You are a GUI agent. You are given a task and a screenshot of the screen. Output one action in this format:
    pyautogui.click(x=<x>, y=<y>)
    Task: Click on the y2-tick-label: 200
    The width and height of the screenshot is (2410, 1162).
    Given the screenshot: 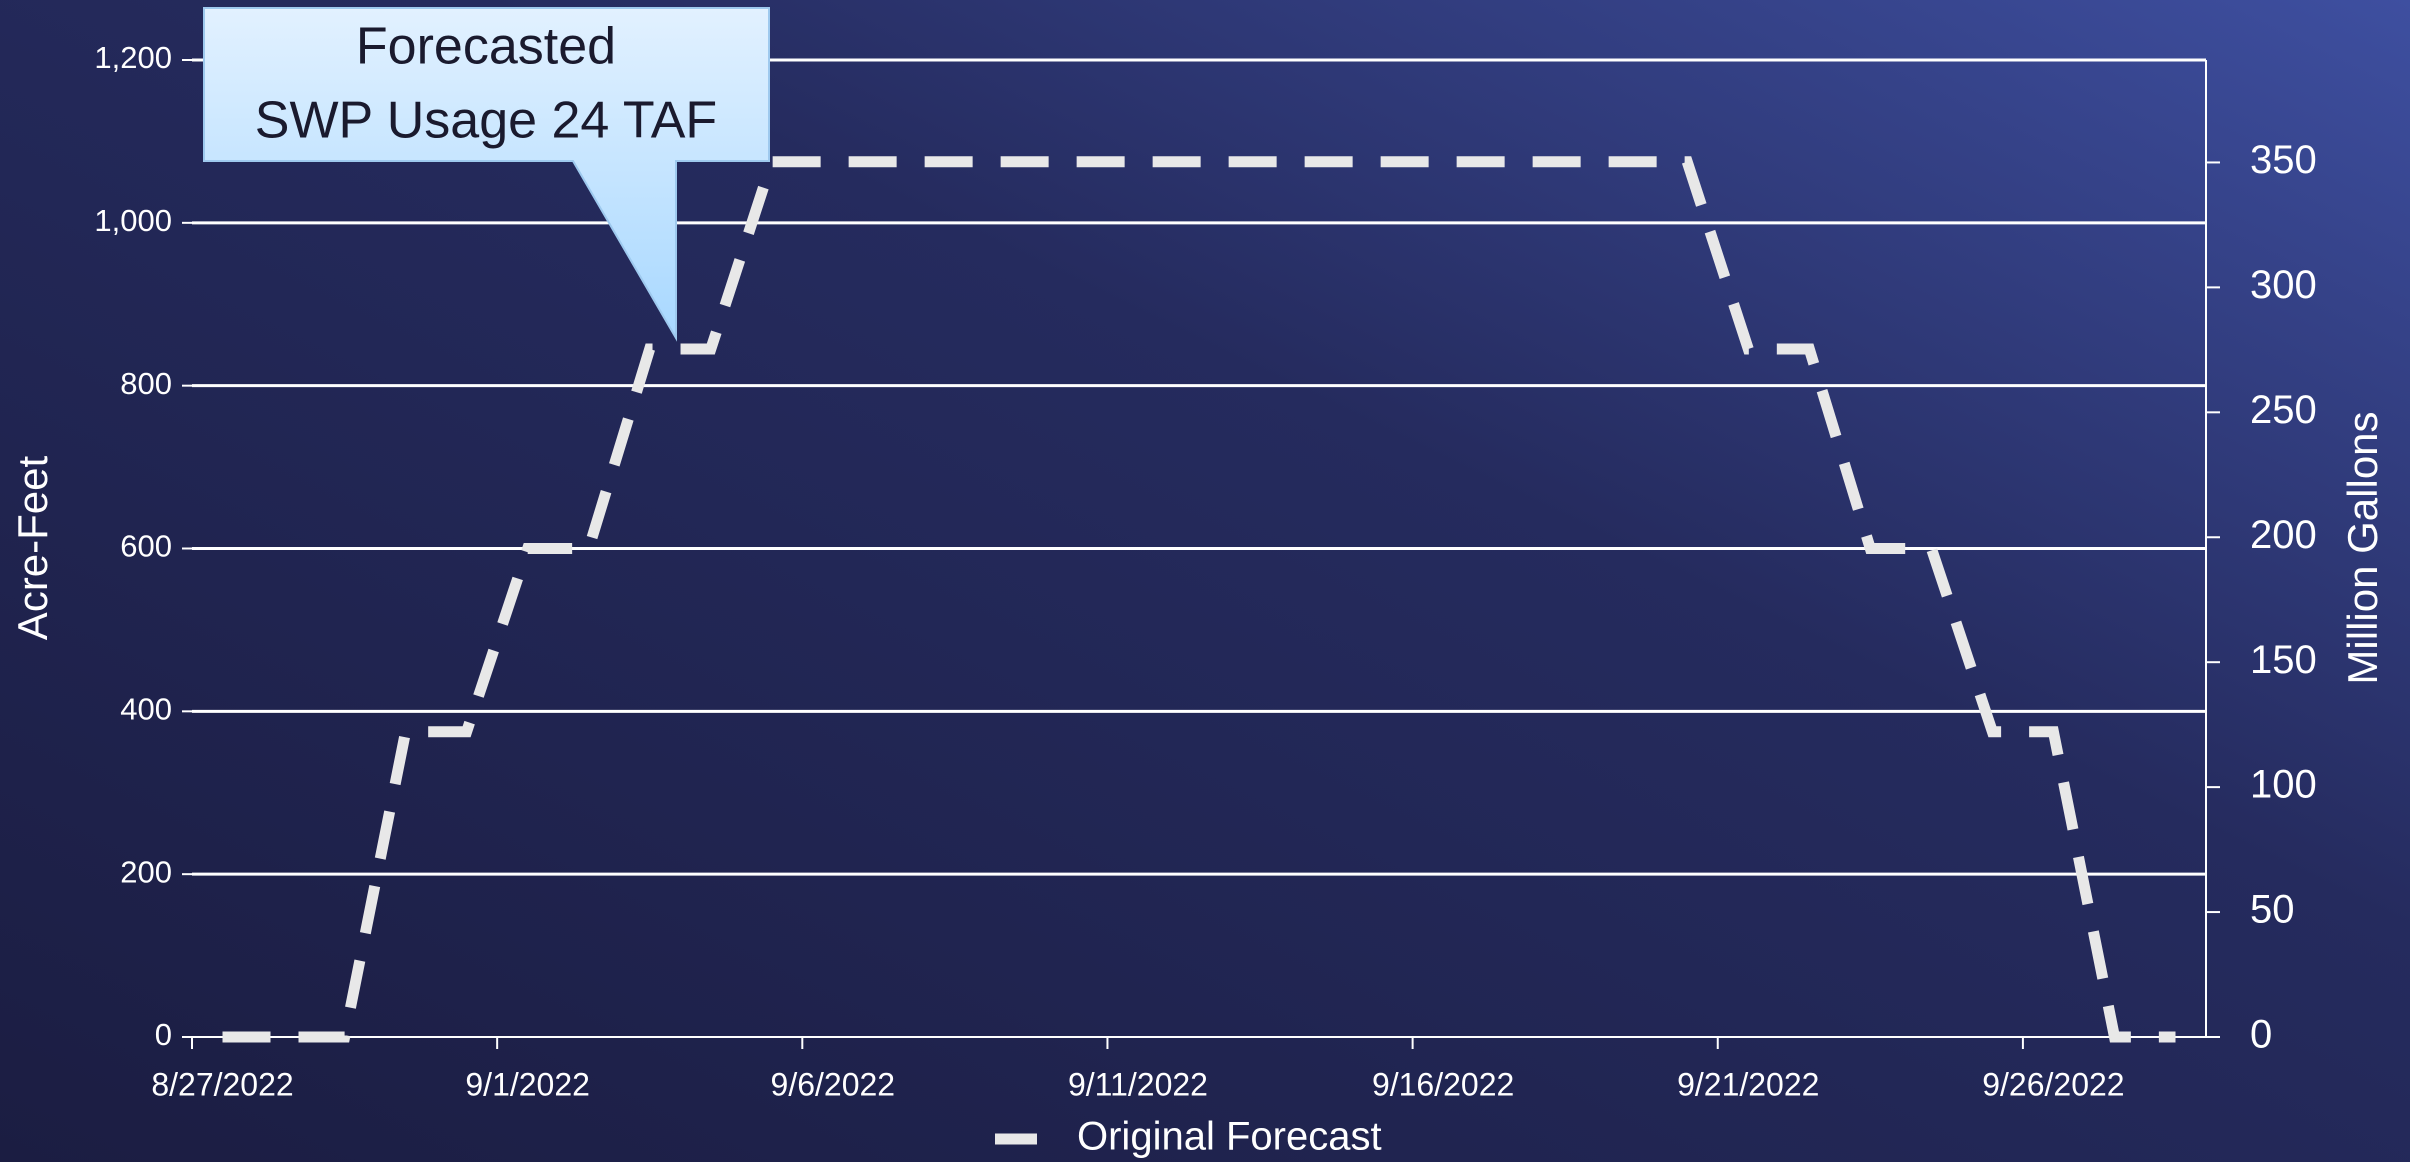 What is the action you would take?
    pyautogui.click(x=2283, y=535)
    